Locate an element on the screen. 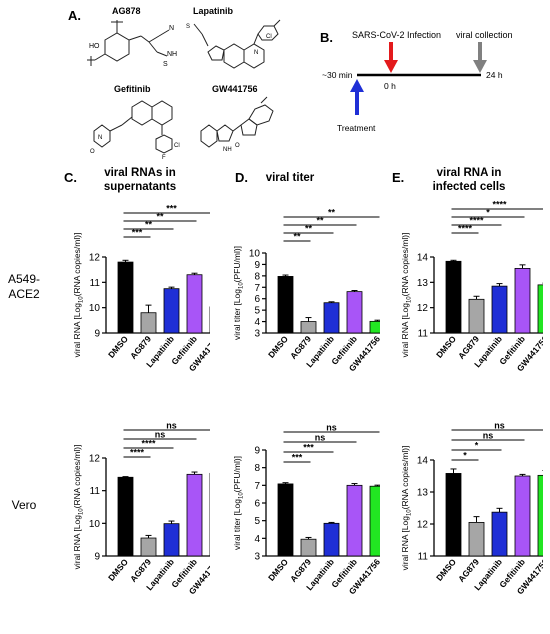  infection-arrow is located at coordinates (391, 57).